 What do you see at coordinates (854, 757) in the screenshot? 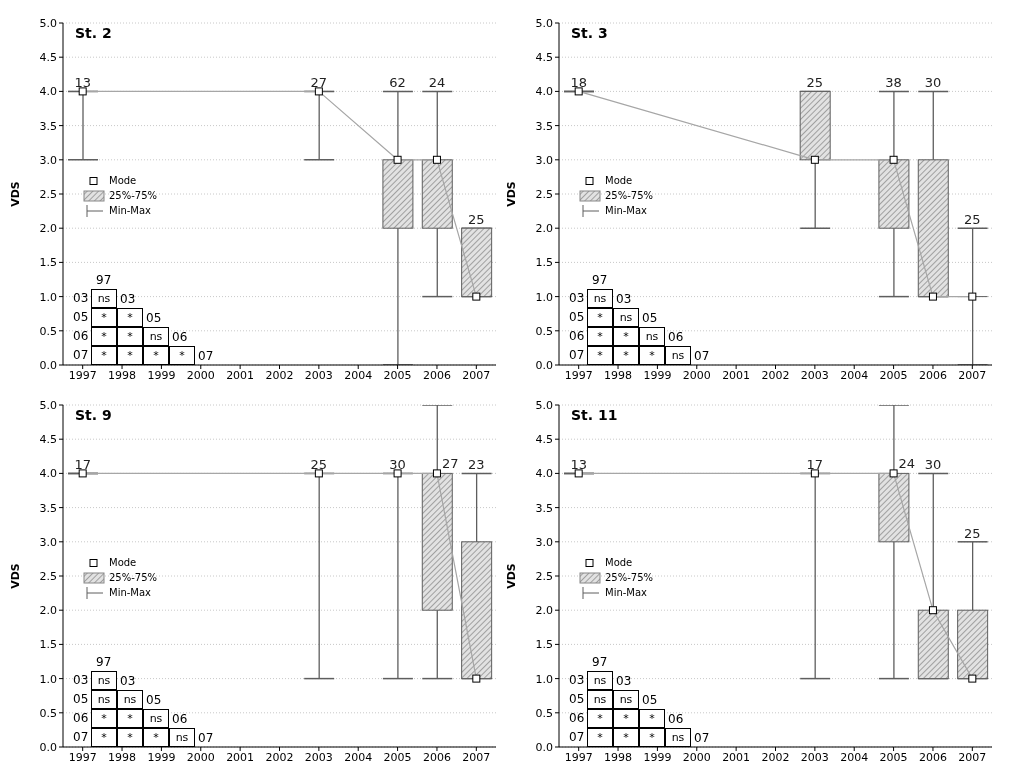
I see `x-tick-label: 2004` at bounding box center [854, 757].